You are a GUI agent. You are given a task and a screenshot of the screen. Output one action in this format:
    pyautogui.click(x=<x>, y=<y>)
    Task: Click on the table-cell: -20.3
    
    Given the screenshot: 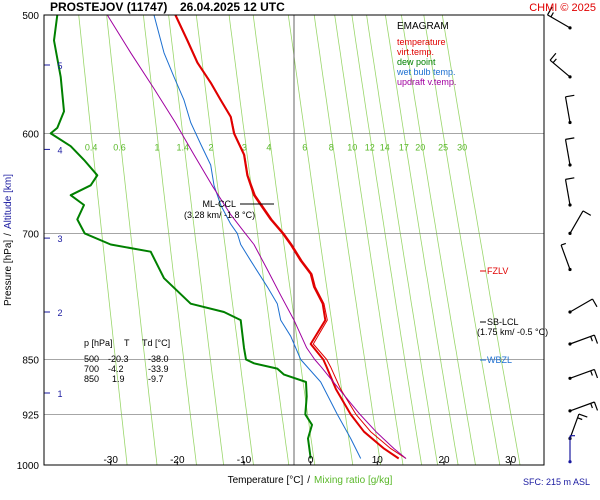 What is the action you would take?
    pyautogui.click(x=118, y=359)
    